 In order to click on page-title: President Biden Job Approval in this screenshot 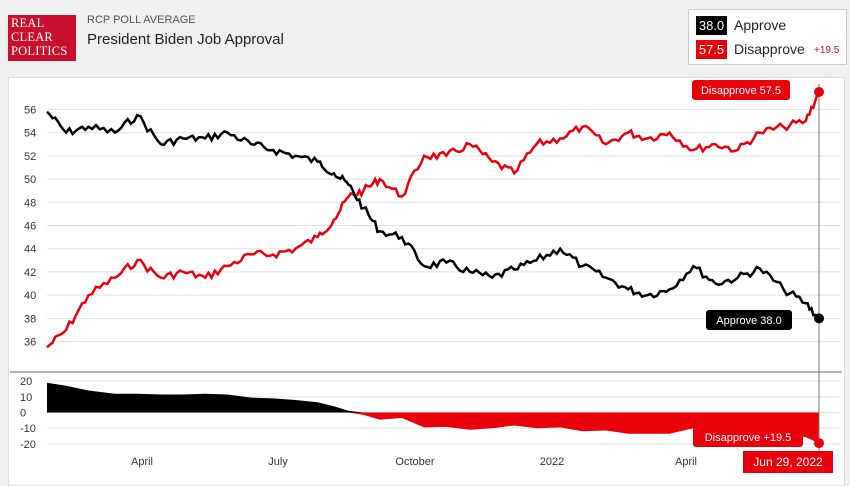, I will do `click(185, 39)`.